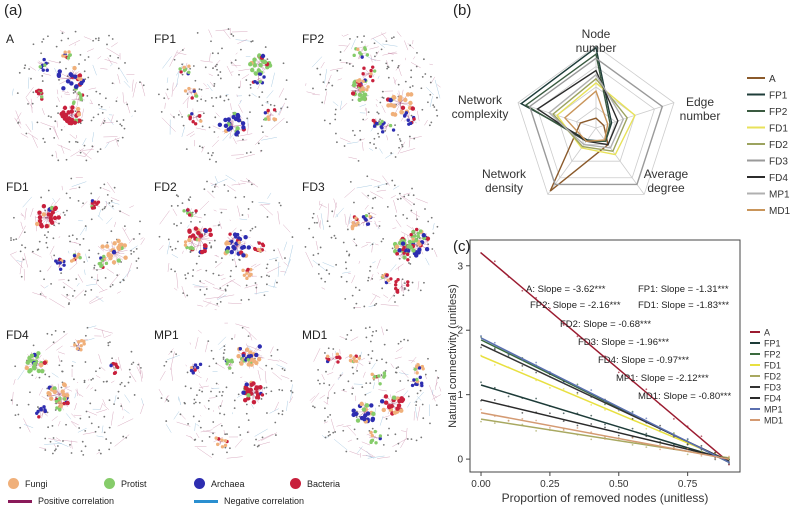 The width and height of the screenshot is (791, 512). Describe the element at coordinates (134, 483) in the screenshot. I see `legend-protist-label: Protist` at that location.